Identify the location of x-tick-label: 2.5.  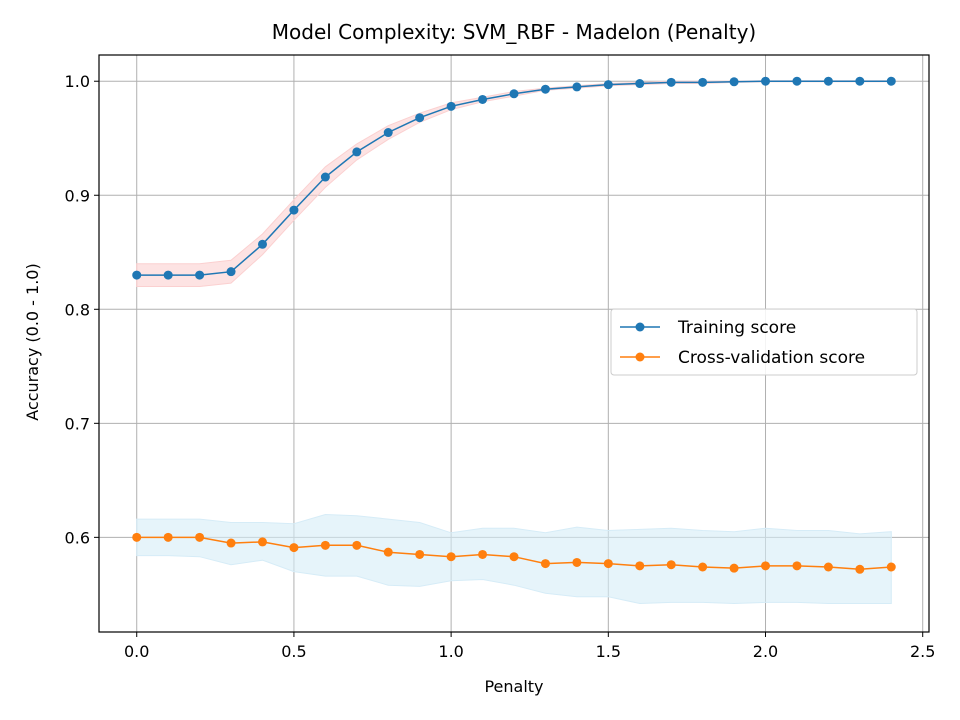
(922, 651).